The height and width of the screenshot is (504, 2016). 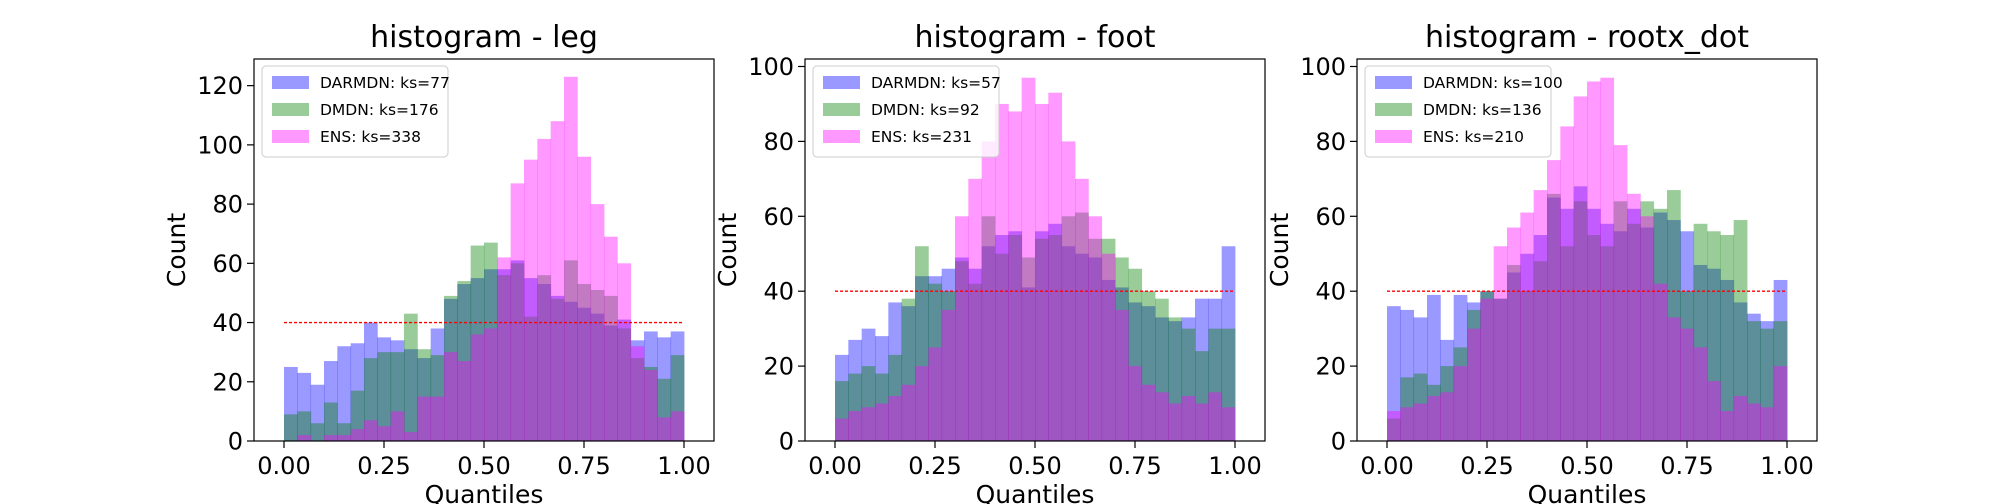 I want to click on y-tick-label: 80, so click(x=1330, y=142).